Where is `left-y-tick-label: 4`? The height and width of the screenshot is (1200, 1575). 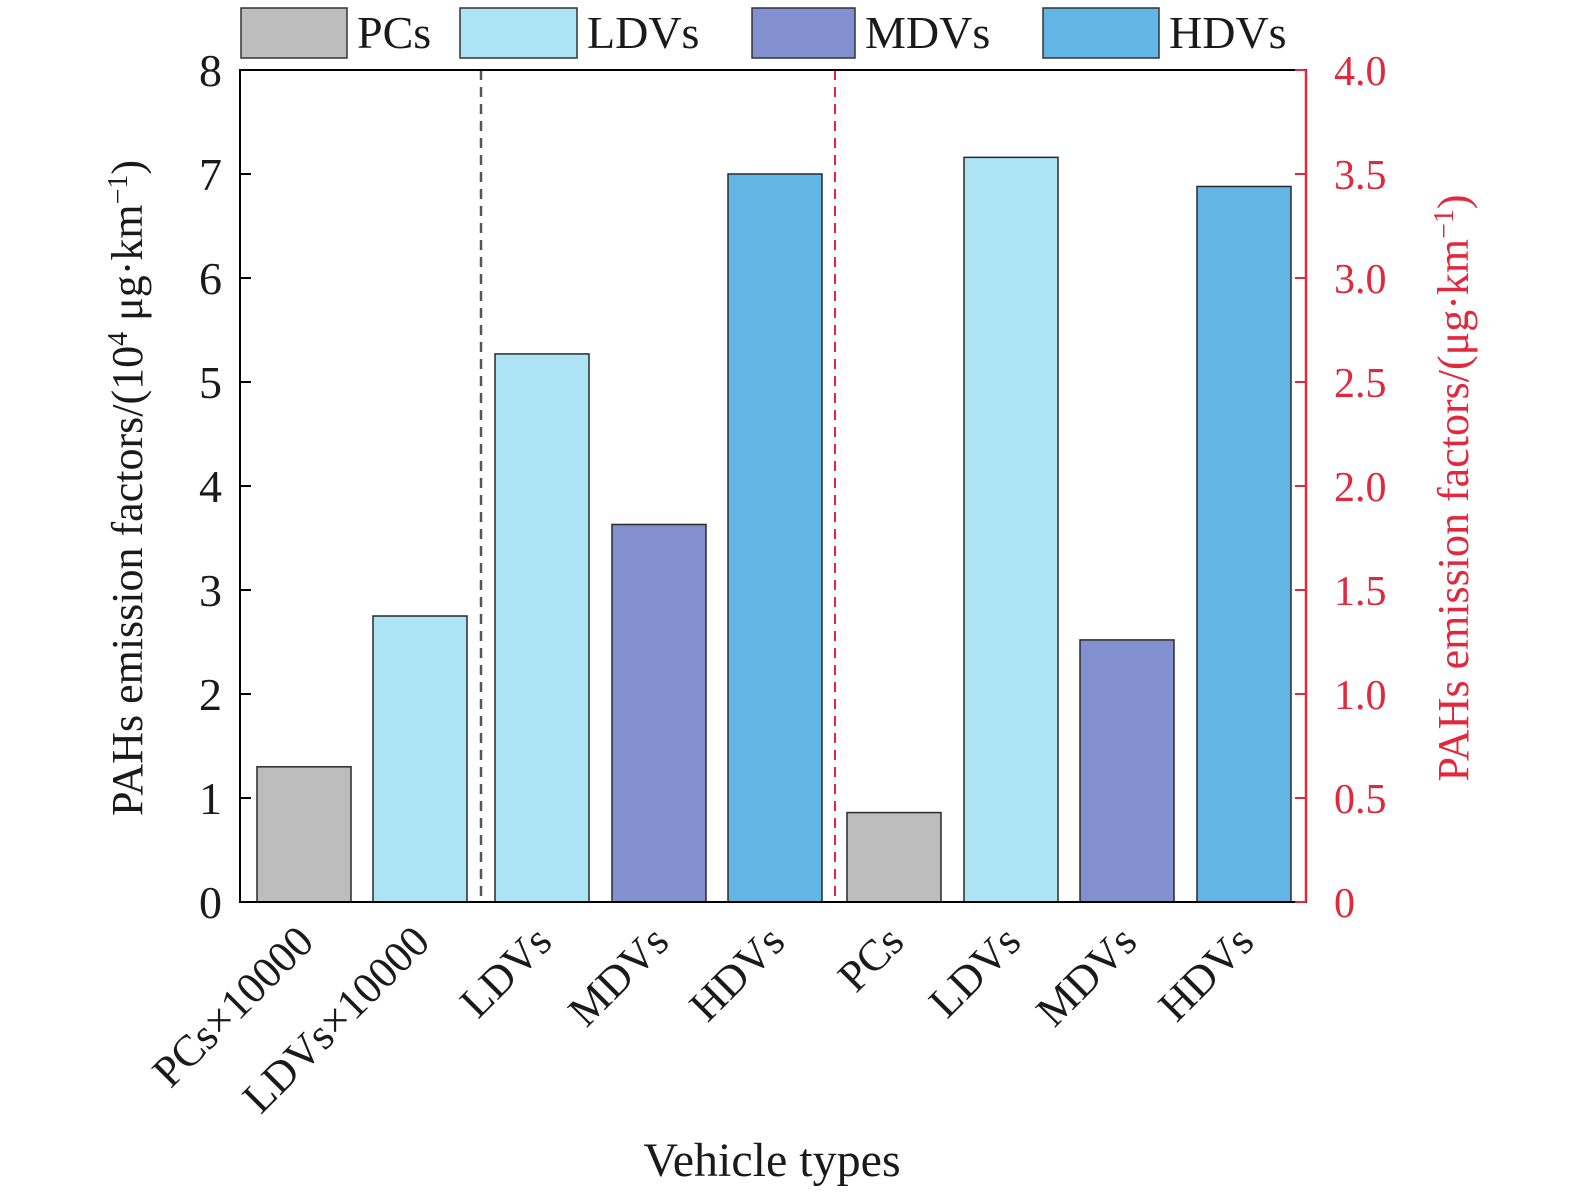 left-y-tick-label: 4 is located at coordinates (210, 486).